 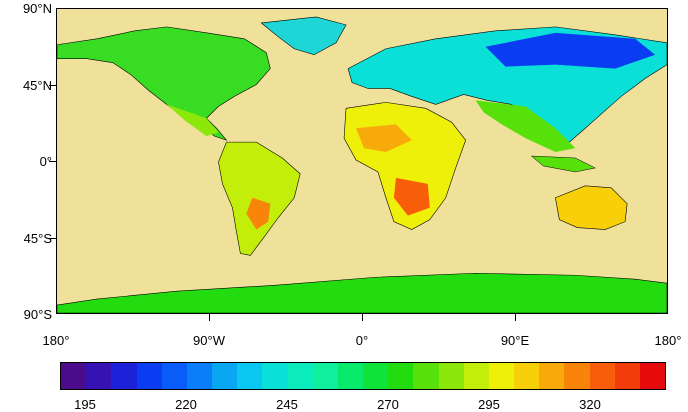 I want to click on south-asia-shape, so click(x=525, y=126).